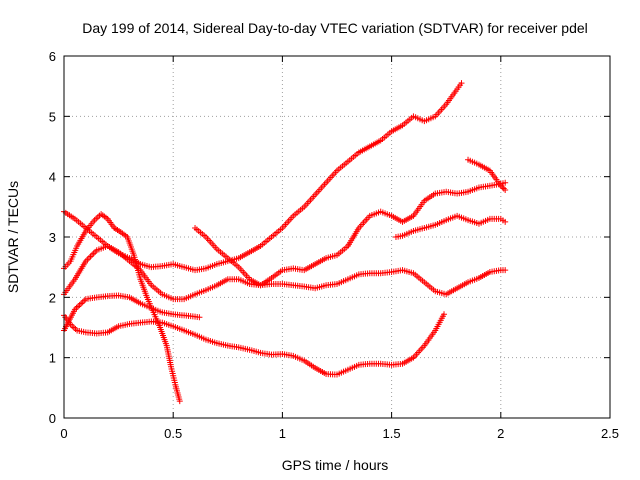 The image size is (640, 480). I want to click on y-tick-label: 0, so click(52, 418).